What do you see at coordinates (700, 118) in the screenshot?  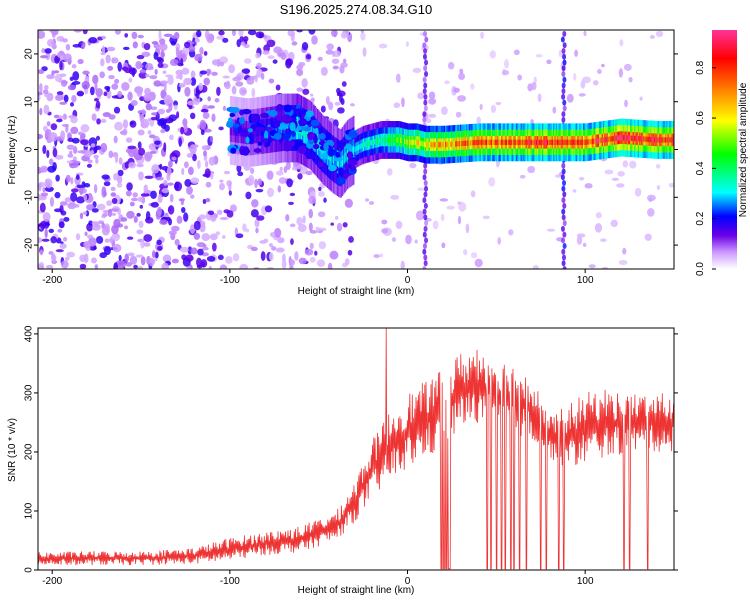 I see `colorbar-tick-label: 0.6` at bounding box center [700, 118].